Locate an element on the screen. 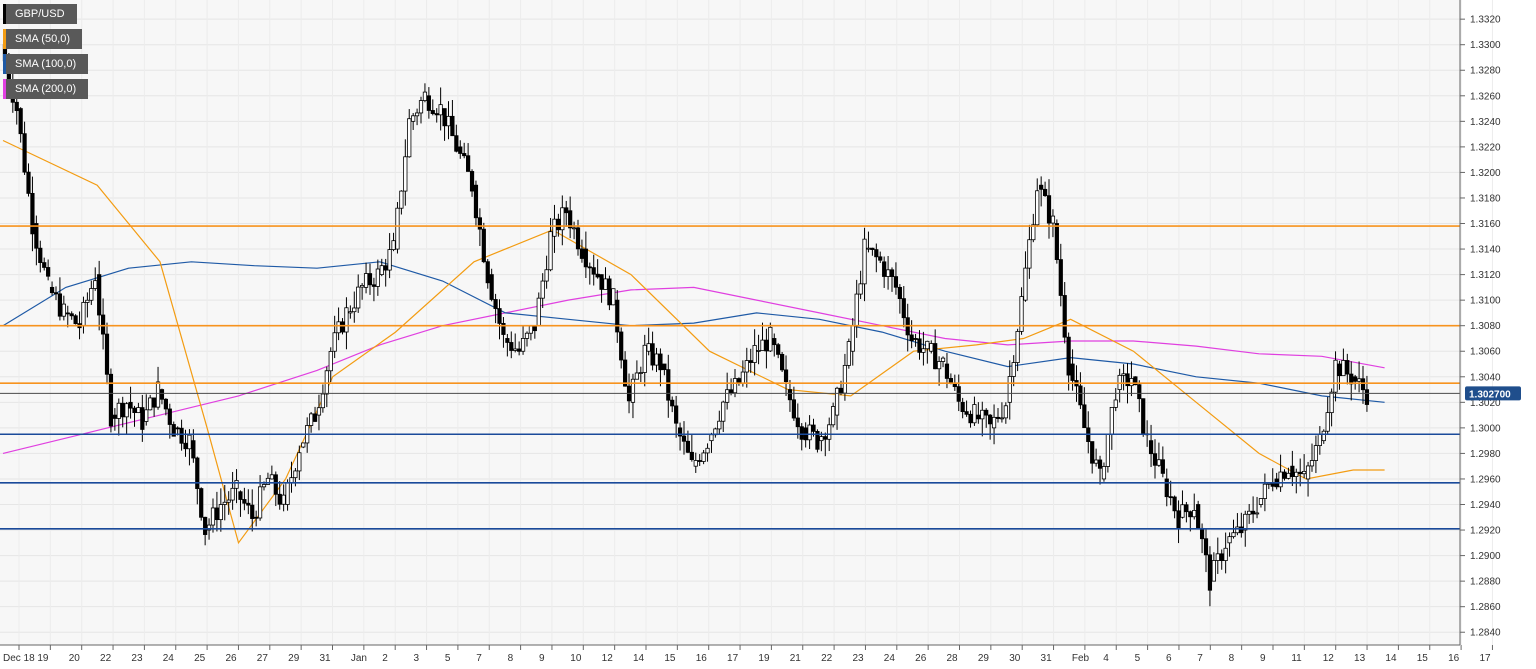  x-tick-label: 26 is located at coordinates (231, 658).